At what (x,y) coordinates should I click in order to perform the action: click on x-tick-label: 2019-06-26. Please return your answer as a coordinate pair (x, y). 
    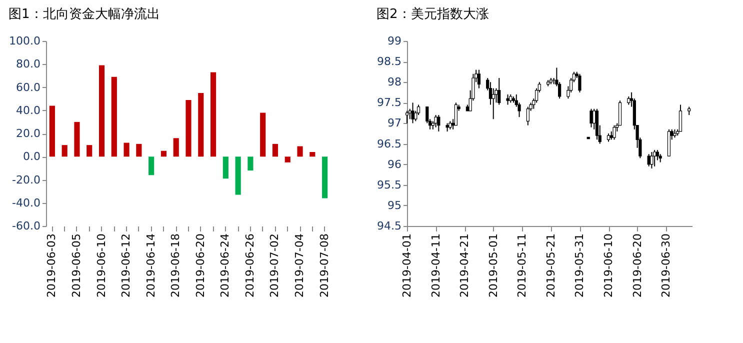
    Looking at the image, I should click on (249, 266).